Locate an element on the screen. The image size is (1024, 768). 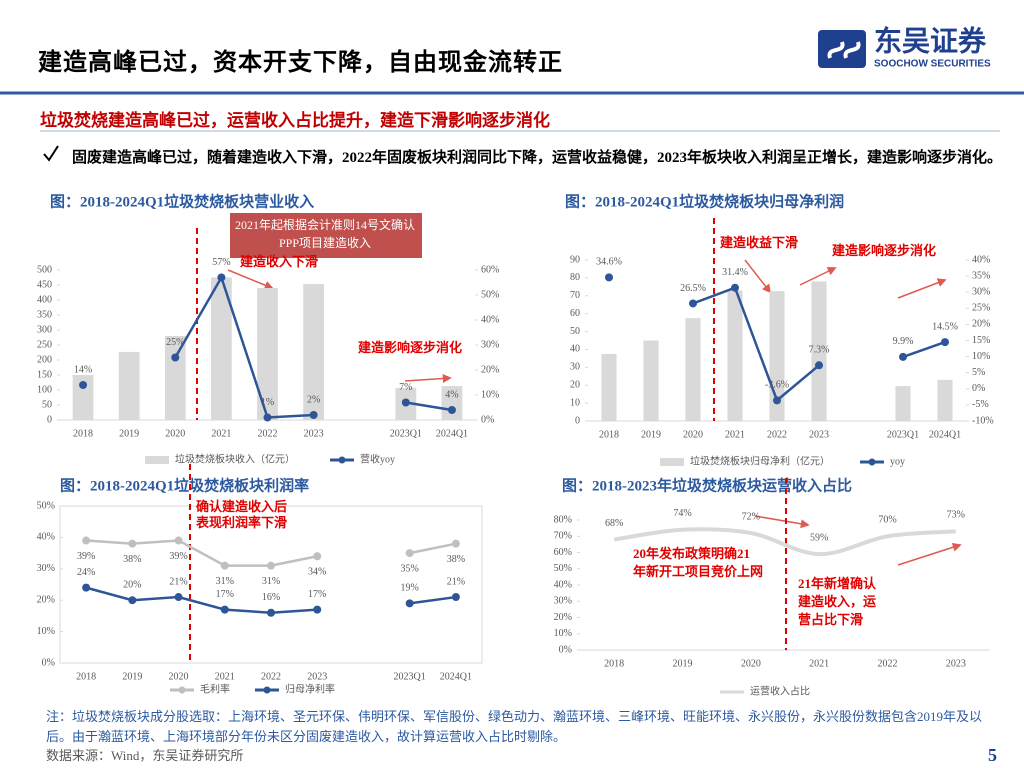
annotation: 表现利润率下滑 is located at coordinates (241, 522).